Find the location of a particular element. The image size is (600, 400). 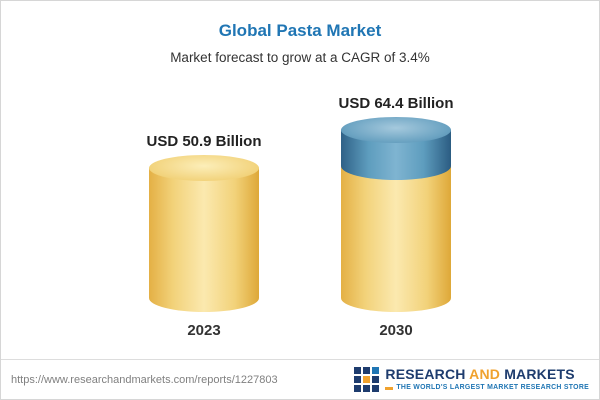

logo-word-markets: MARKETS is located at coordinates (539, 374).